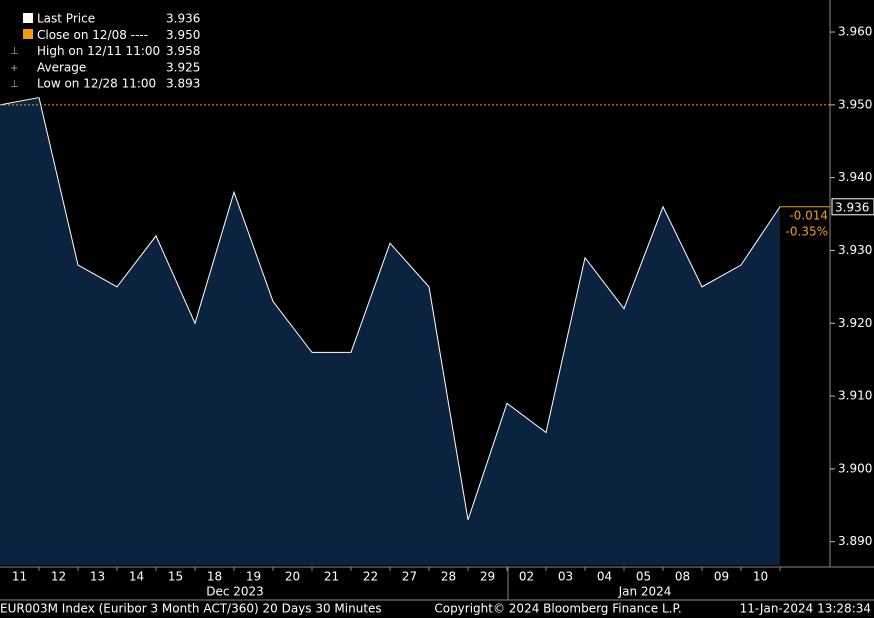  I want to click on x-tick-label: 28, so click(448, 577).